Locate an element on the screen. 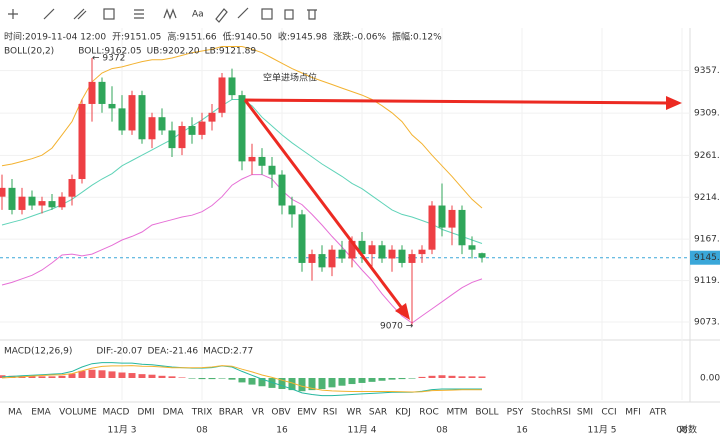 This screenshot has height=435, width=720. indicator-tab: OBV is located at coordinates (281, 413).